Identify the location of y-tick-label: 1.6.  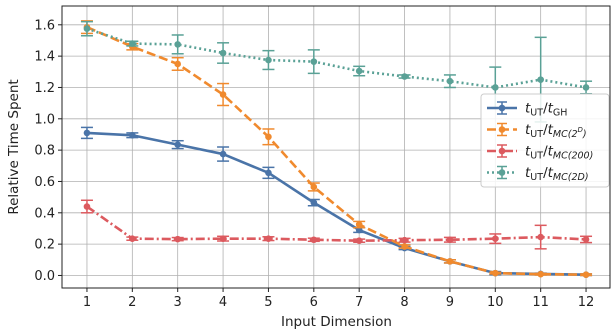
(44, 25).